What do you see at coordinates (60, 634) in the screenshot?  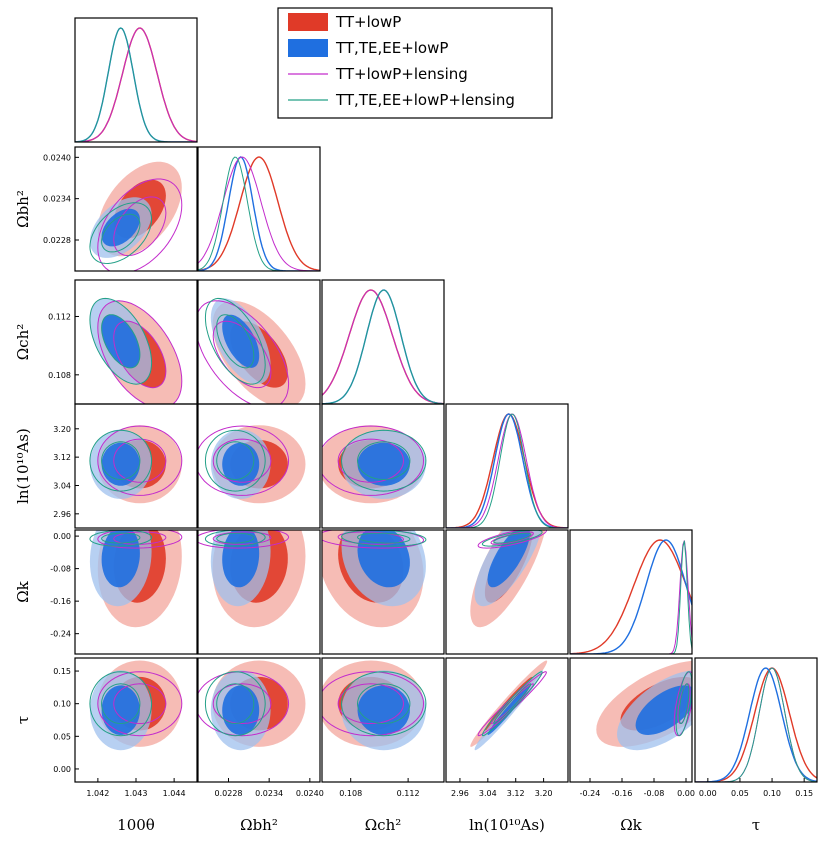 I see `y-tick-label: -0.24` at bounding box center [60, 634].